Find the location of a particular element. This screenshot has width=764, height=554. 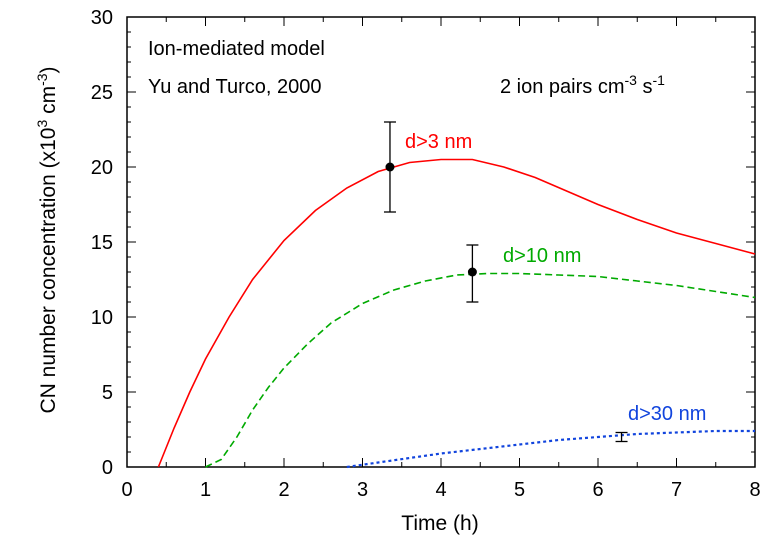

model-note-line1: Ion-mediated model is located at coordinates (236, 49).